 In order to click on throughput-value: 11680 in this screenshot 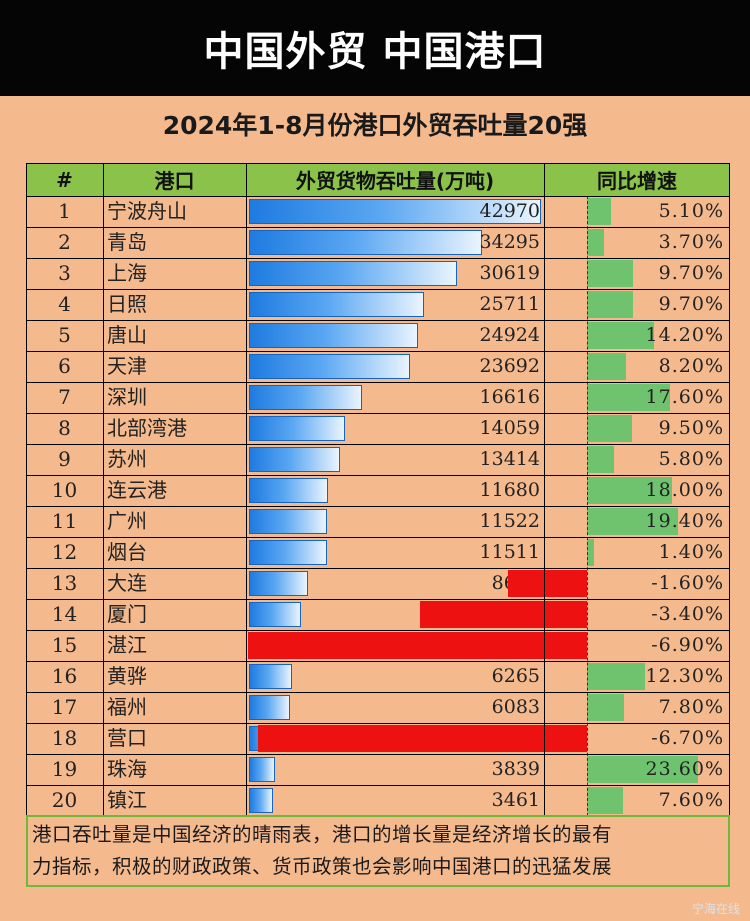, I will do `click(509, 490)`.